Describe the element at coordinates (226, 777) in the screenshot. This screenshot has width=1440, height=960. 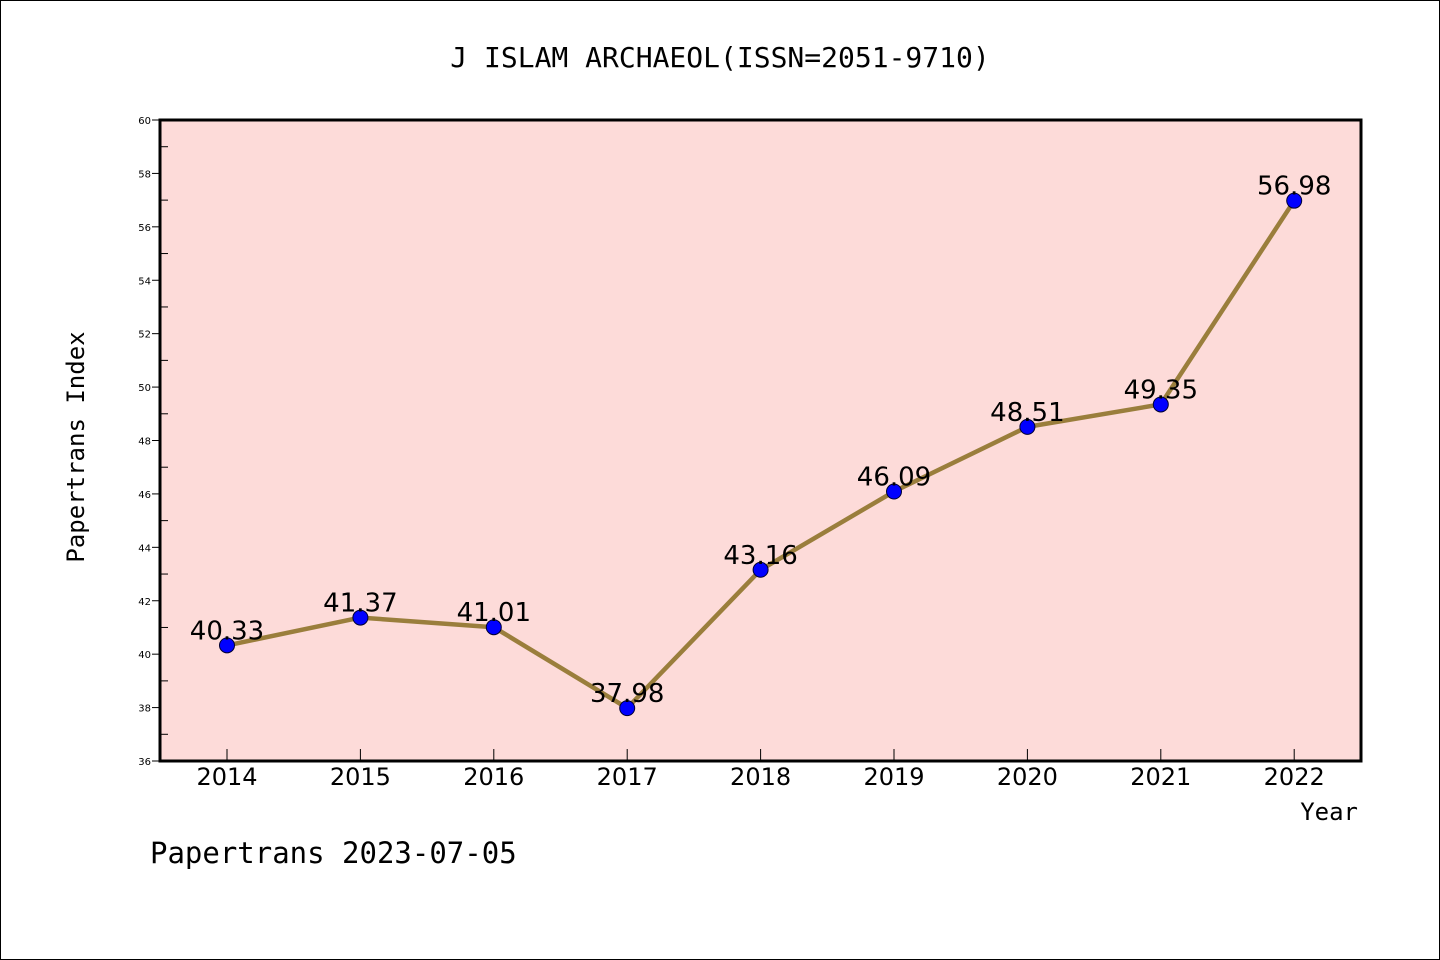
I see `x-tick-label: 2014` at that location.